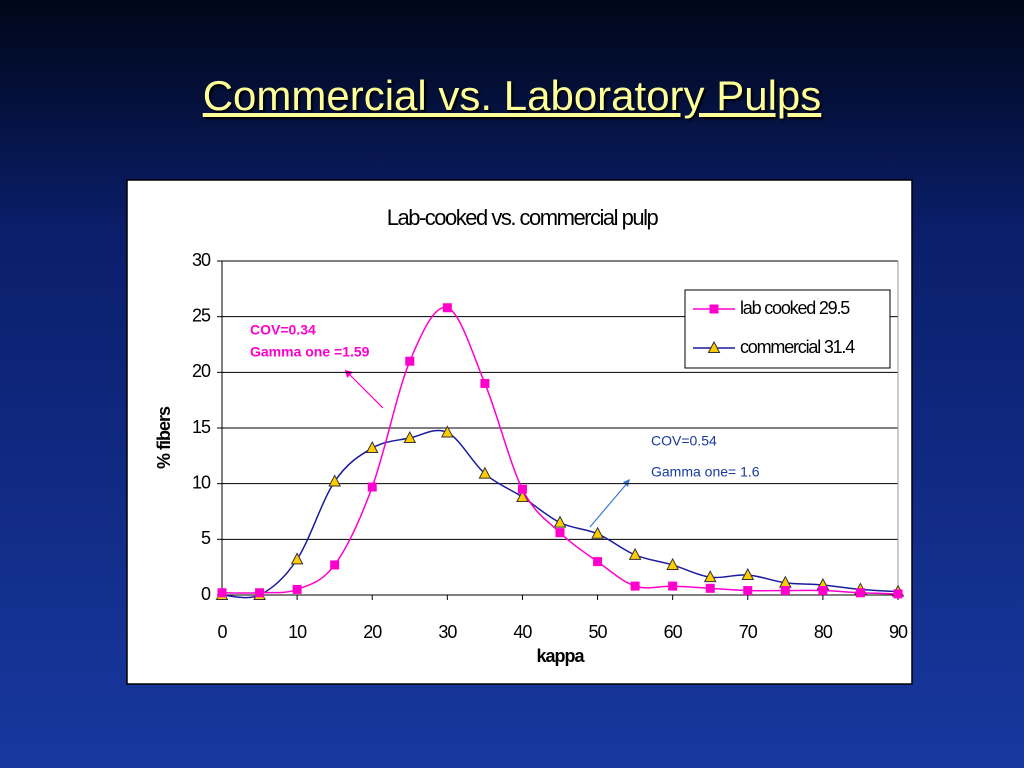  I want to click on annotation: Gamma one =1.59, so click(310, 352).